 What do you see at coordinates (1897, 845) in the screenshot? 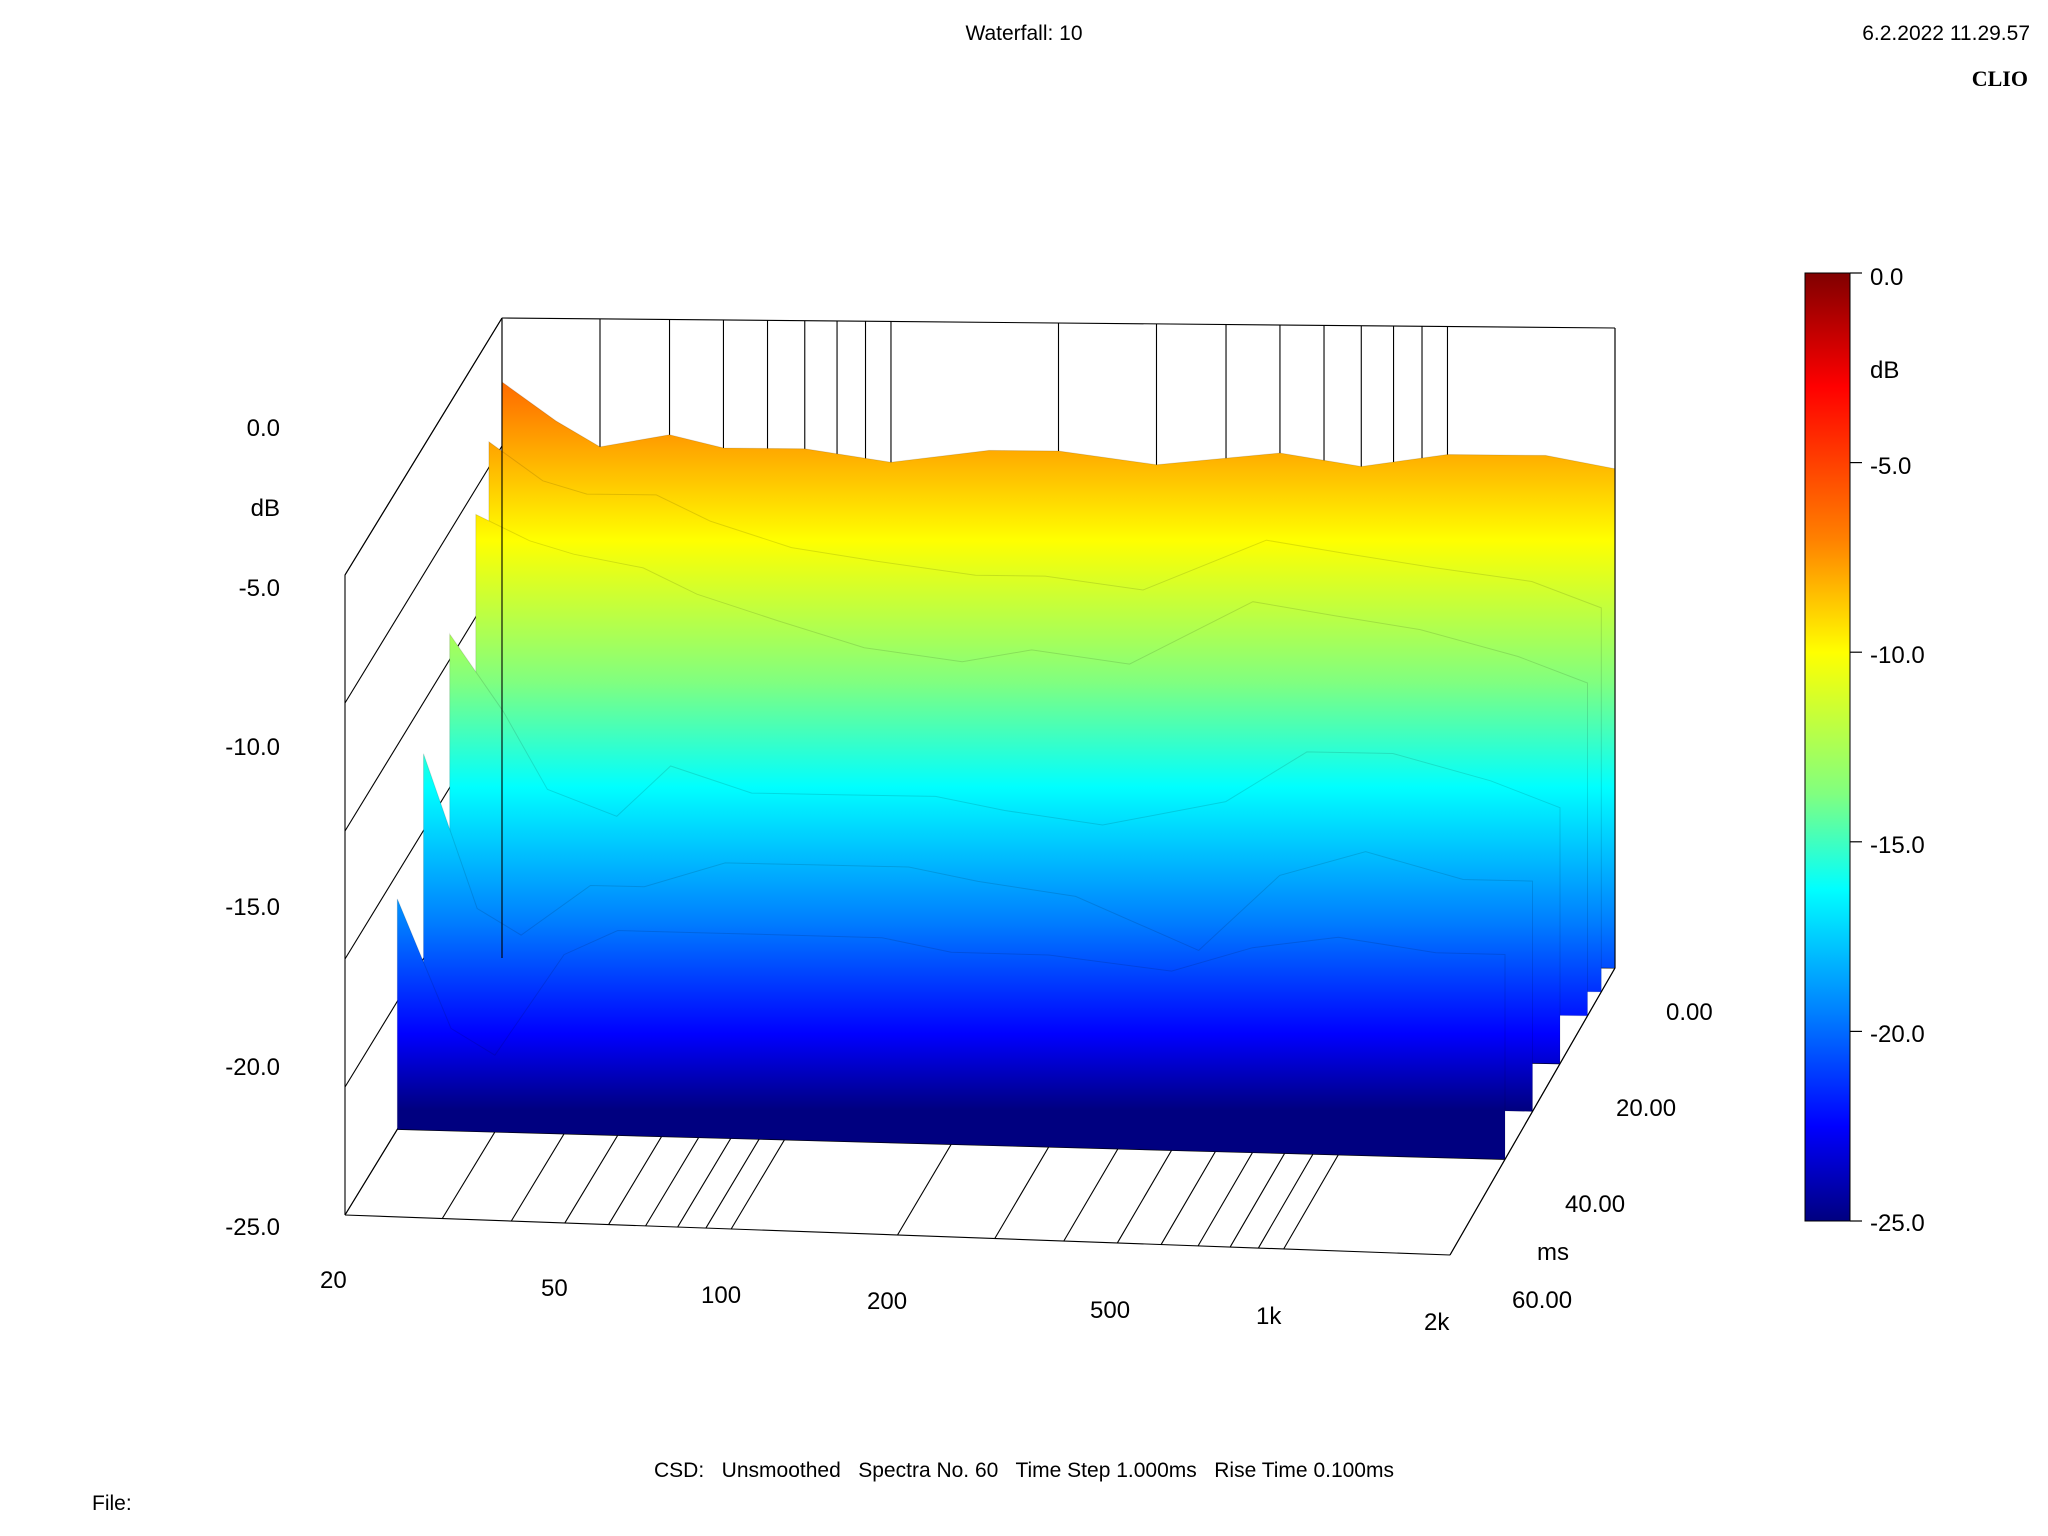
I see `colorbar-tick-label: -15.0` at bounding box center [1897, 845].